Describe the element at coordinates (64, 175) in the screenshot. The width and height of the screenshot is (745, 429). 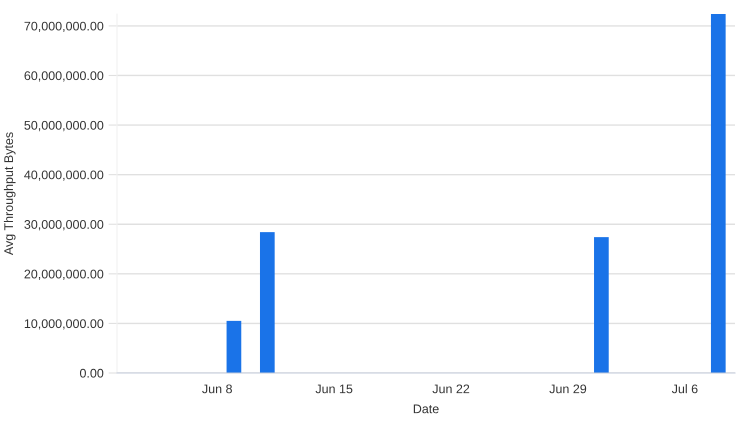
I see `y-tick-label: 40,000,000.00` at that location.